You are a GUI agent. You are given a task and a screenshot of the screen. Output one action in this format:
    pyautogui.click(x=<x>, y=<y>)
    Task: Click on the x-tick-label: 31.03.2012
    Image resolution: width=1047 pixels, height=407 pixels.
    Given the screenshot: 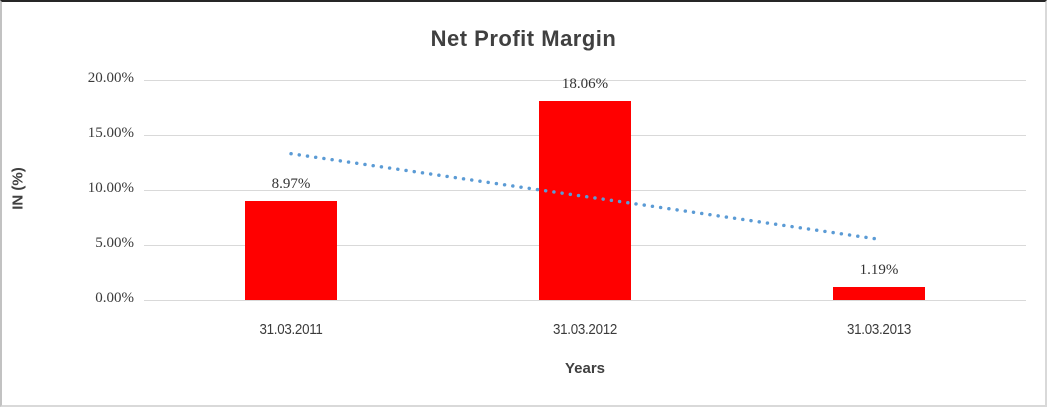 What is the action you would take?
    pyautogui.click(x=584, y=330)
    